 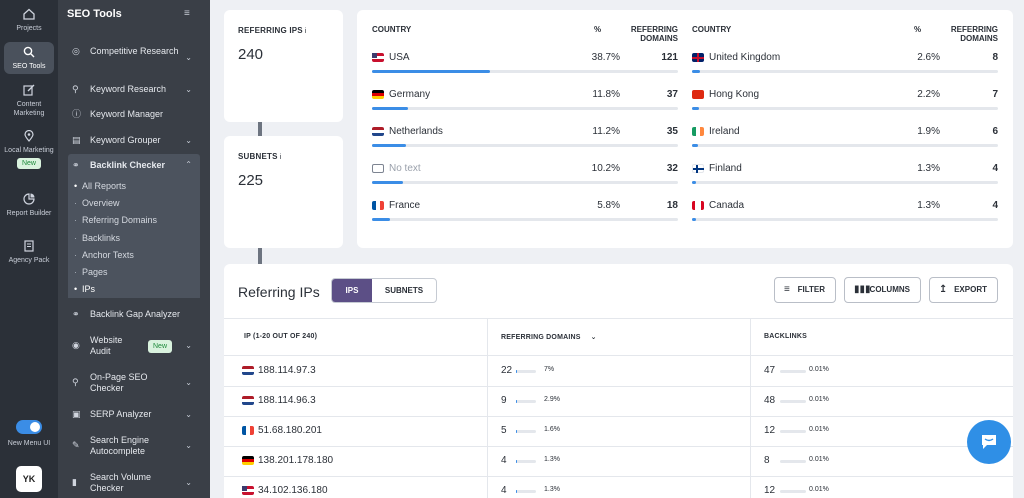 I want to click on submenu-item-ips: • IPs, so click(x=85, y=289).